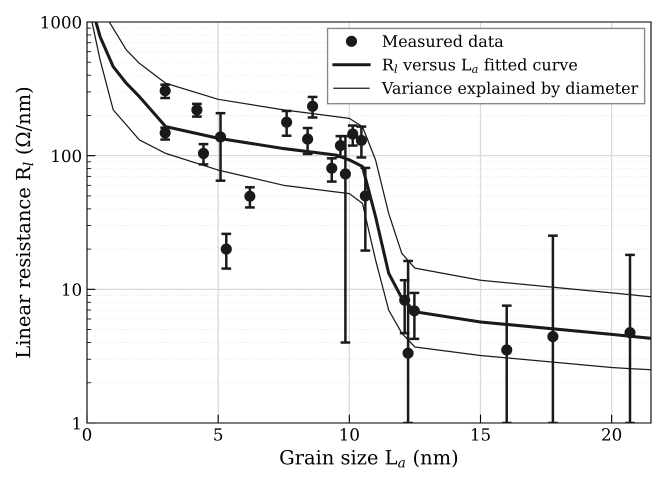 The image size is (652, 477). Describe the element at coordinates (77, 423) in the screenshot. I see `y-tick-label: 1` at that location.